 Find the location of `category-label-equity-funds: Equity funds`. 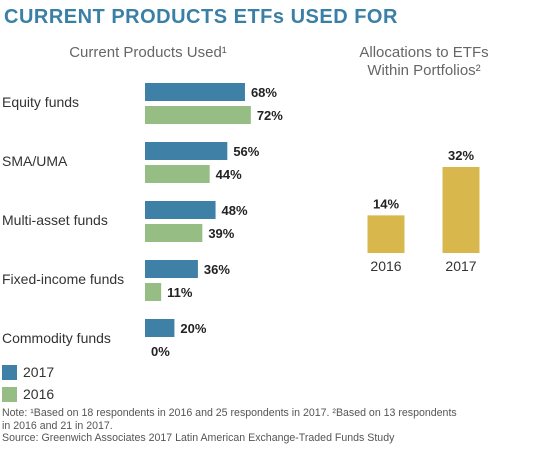

category-label-equity-funds: Equity funds is located at coordinates (40, 102).